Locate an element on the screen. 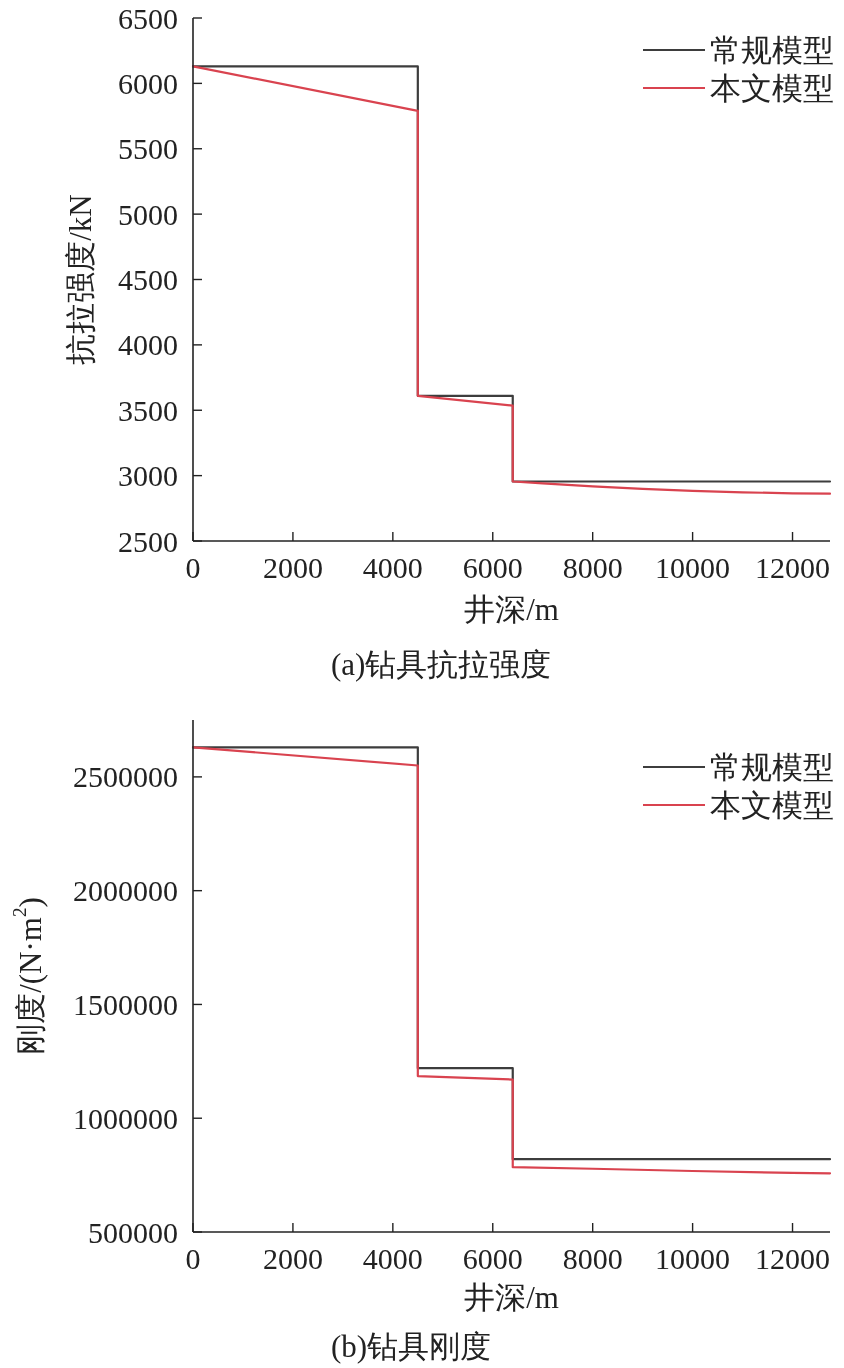  y-tick-label: 6000 is located at coordinates (148, 83).